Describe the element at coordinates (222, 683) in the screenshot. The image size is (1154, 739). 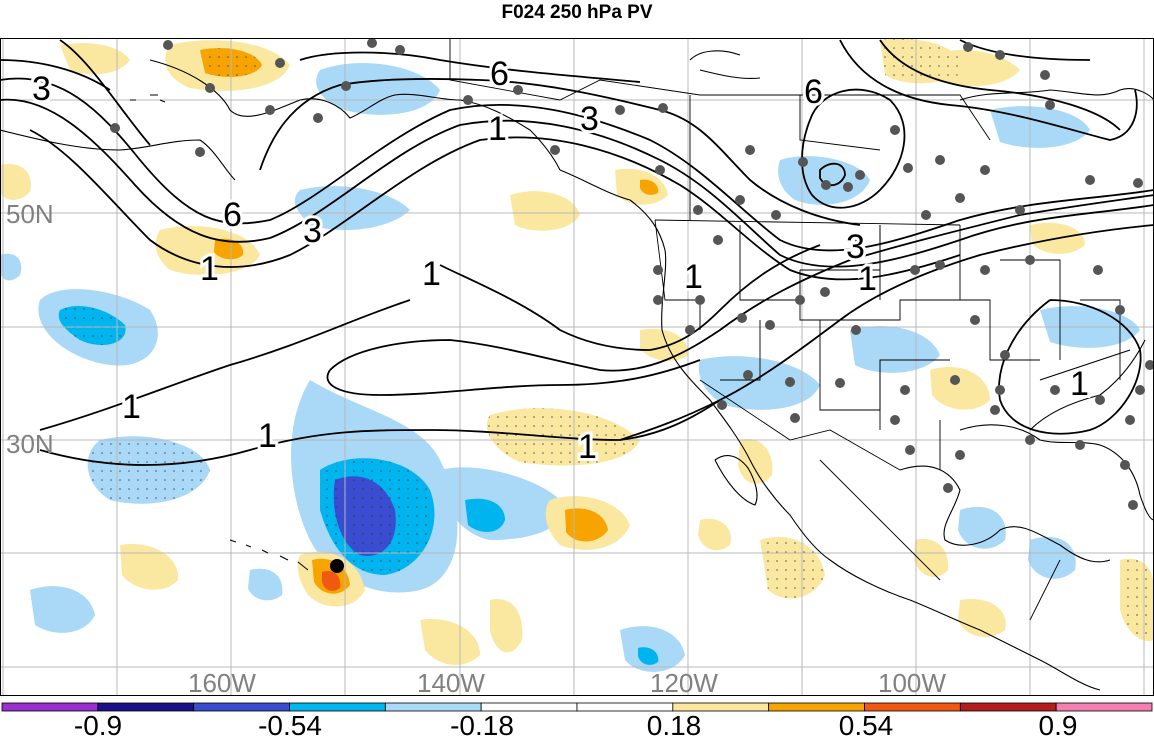
I see `lon-label-160w: 160W` at that location.